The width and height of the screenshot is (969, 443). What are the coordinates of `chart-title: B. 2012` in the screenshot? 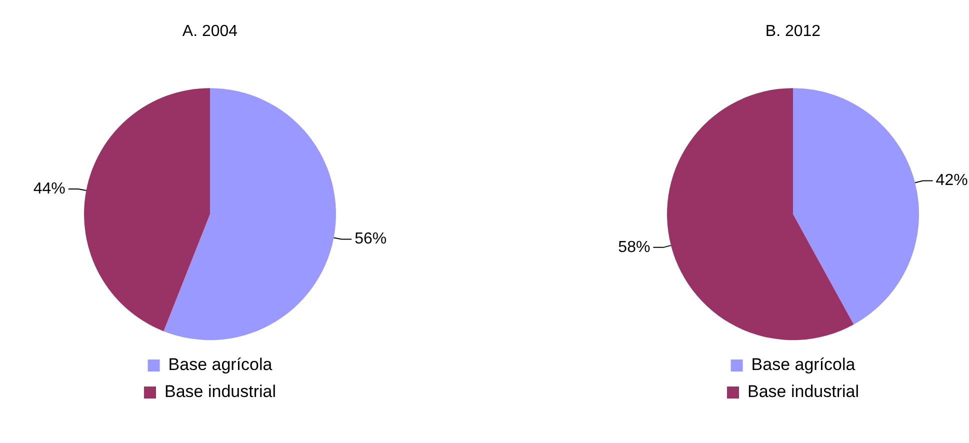 It's located at (793, 31).